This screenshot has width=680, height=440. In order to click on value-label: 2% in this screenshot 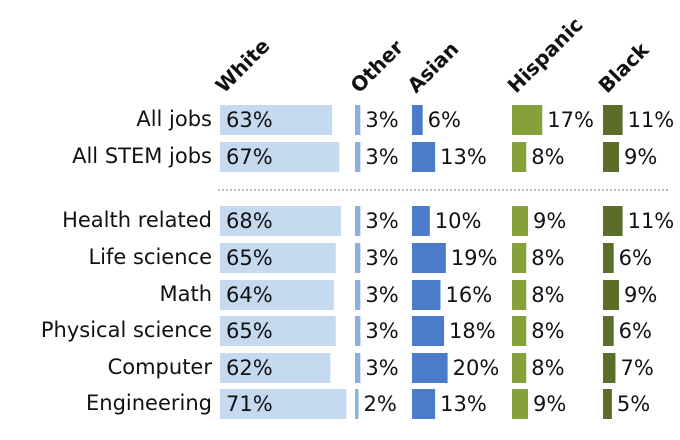, I will do `click(380, 404)`.